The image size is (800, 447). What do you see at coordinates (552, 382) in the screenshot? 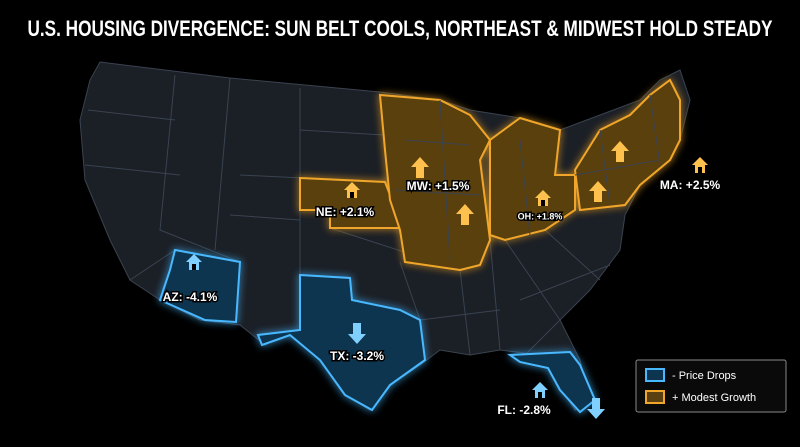
I see `florida` at bounding box center [552, 382].